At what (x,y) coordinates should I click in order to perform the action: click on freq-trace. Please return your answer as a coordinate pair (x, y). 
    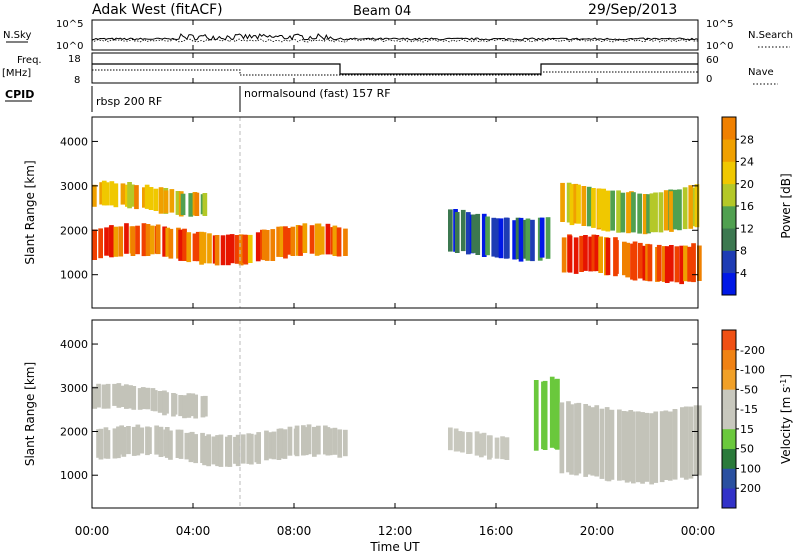
    Looking at the image, I should click on (395, 69).